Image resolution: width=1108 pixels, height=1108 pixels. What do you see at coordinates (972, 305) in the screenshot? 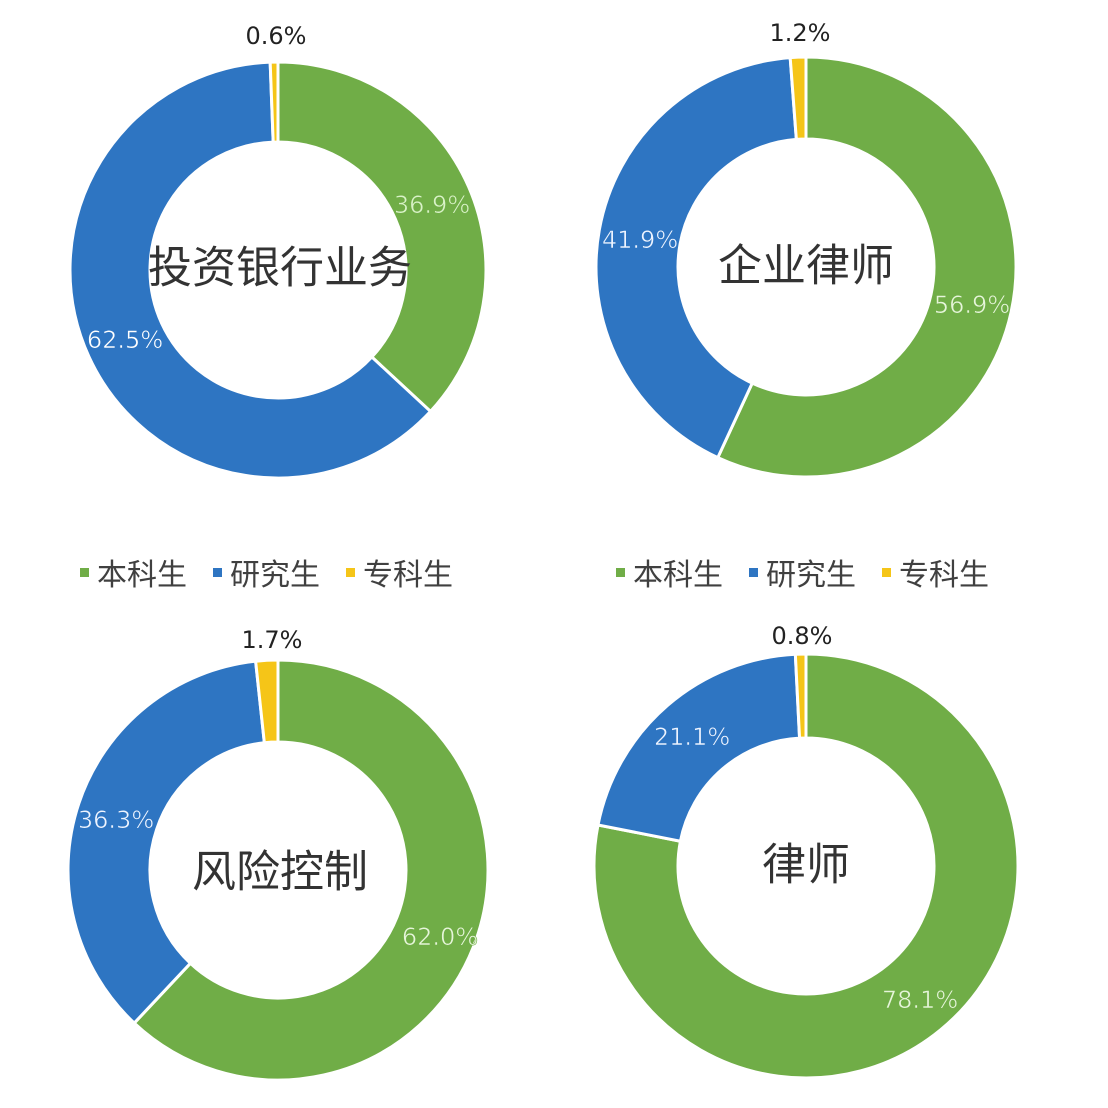
I see `label-benke: 56.9%` at bounding box center [972, 305].